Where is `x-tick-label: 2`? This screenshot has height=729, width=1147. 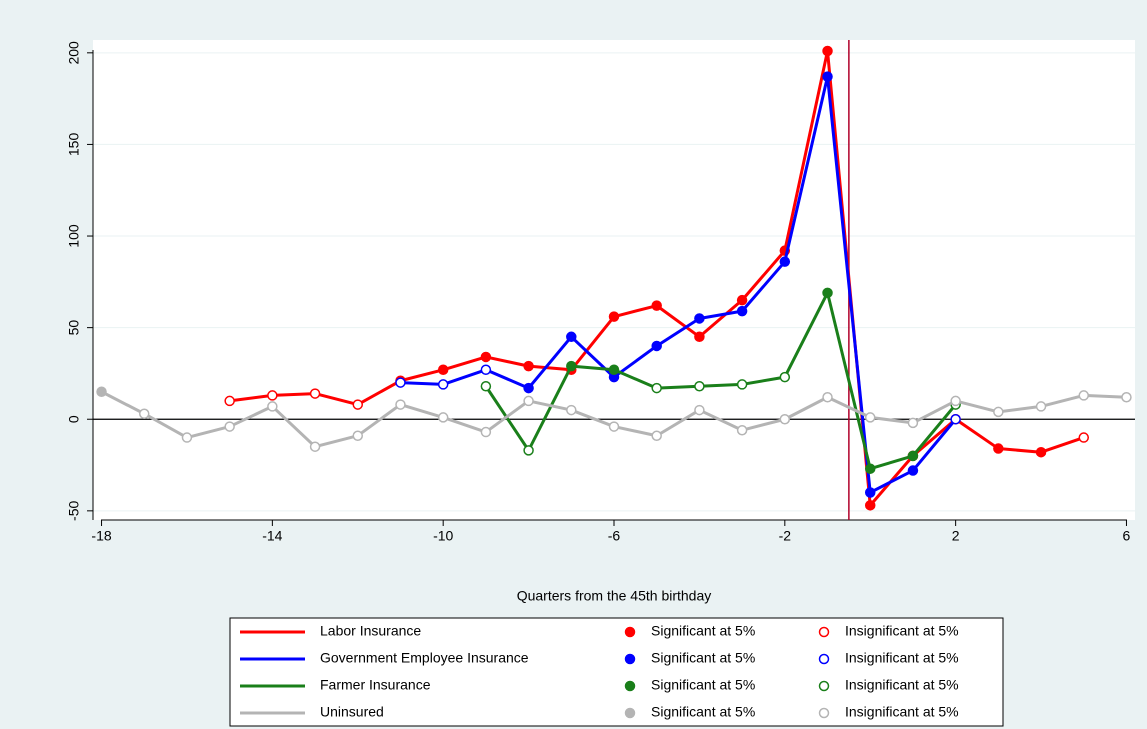
x-tick-label: 2 is located at coordinates (956, 536).